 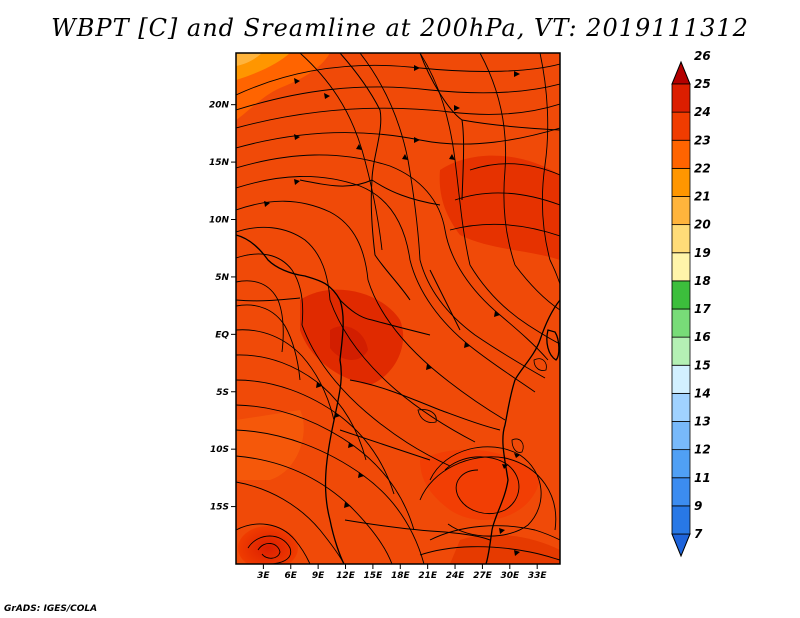 I want to click on colorbar-label: 26, so click(x=702, y=56).